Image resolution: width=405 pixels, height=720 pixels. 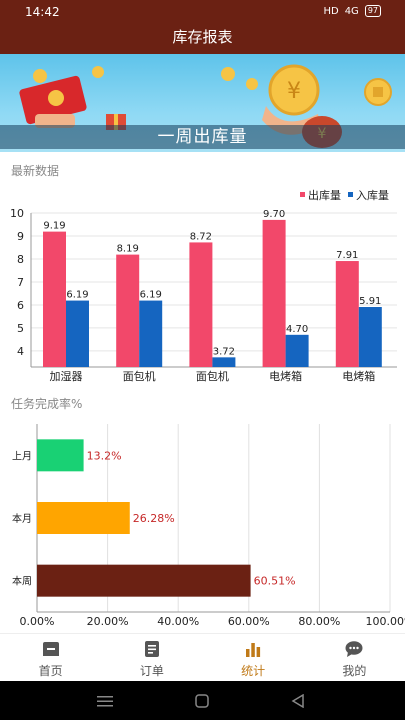 What do you see at coordinates (145, 78) in the screenshot?
I see `coin-icon` at bounding box center [145, 78].